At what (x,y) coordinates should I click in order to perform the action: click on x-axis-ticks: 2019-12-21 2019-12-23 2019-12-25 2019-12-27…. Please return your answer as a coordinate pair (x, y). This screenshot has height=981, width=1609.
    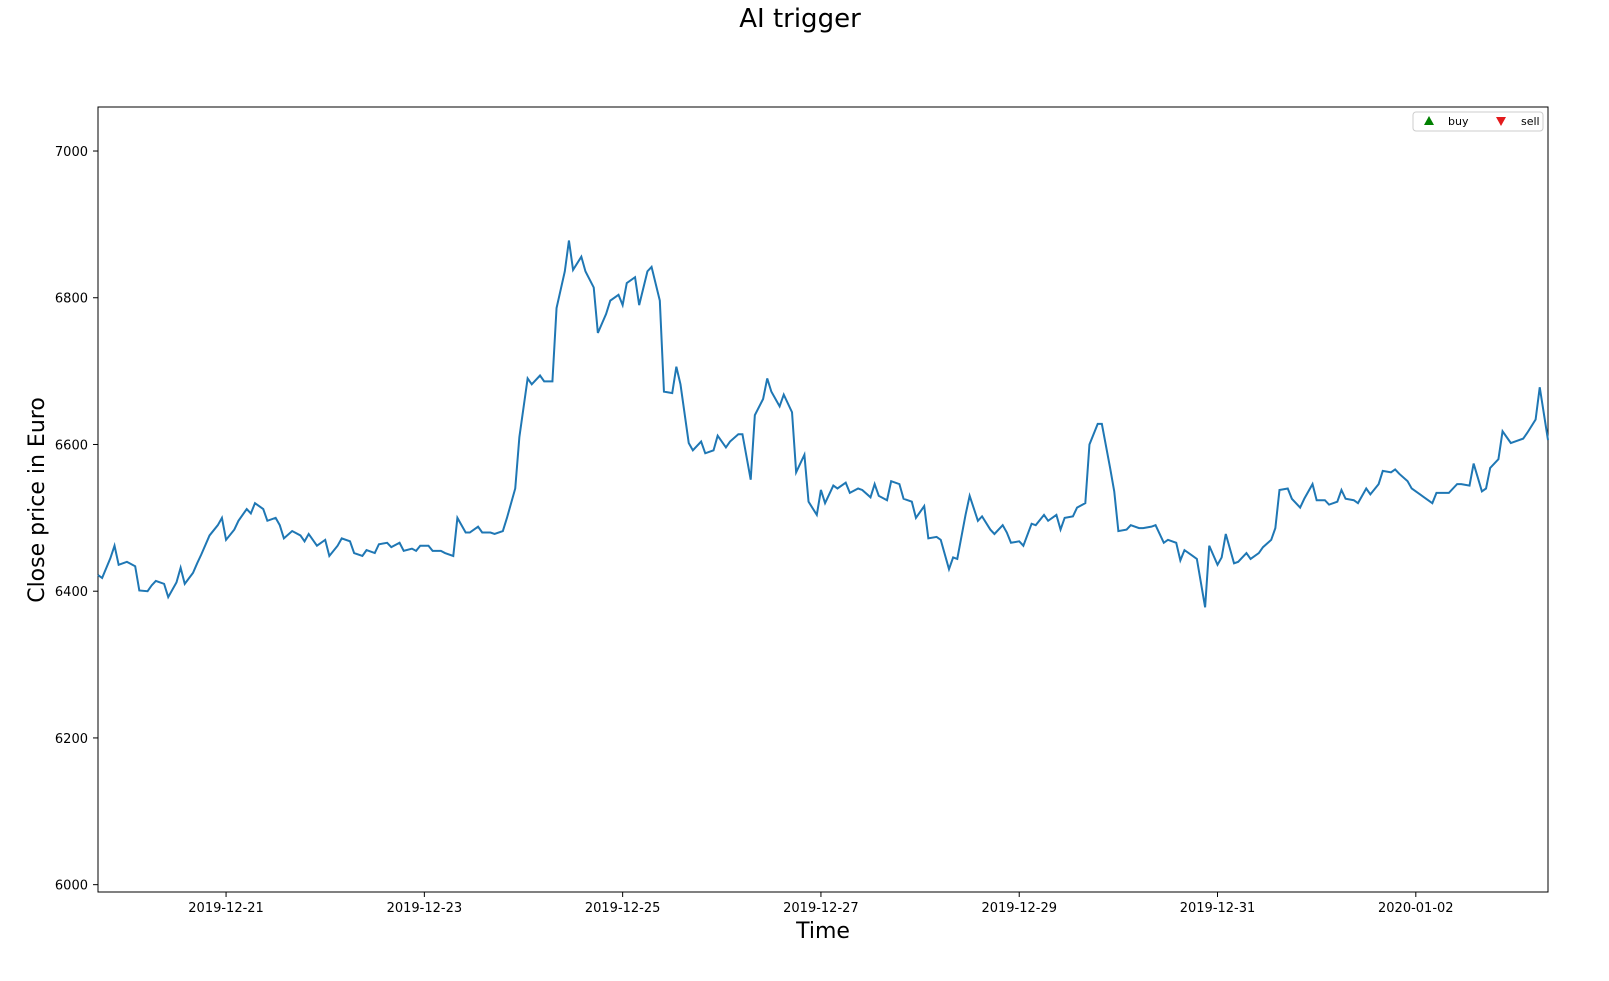
    Looking at the image, I should click on (821, 904).